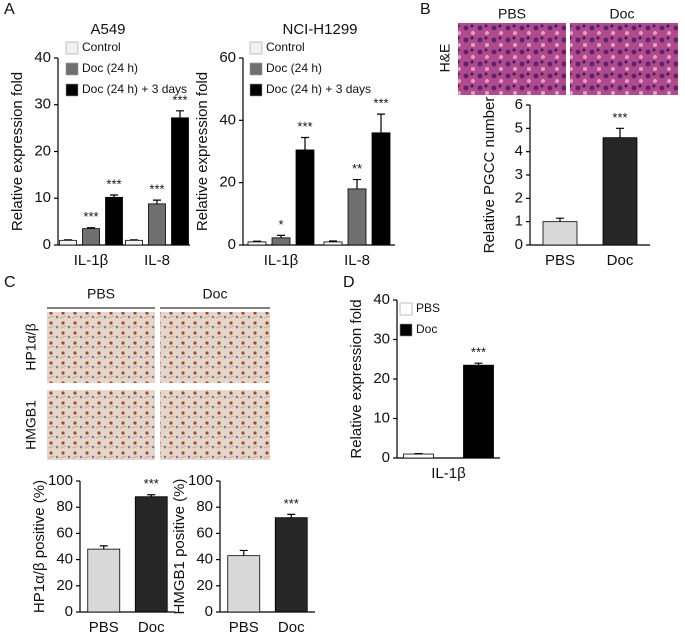 This screenshot has height=637, width=685. I want to click on y-tick-label: 80, so click(64, 506).